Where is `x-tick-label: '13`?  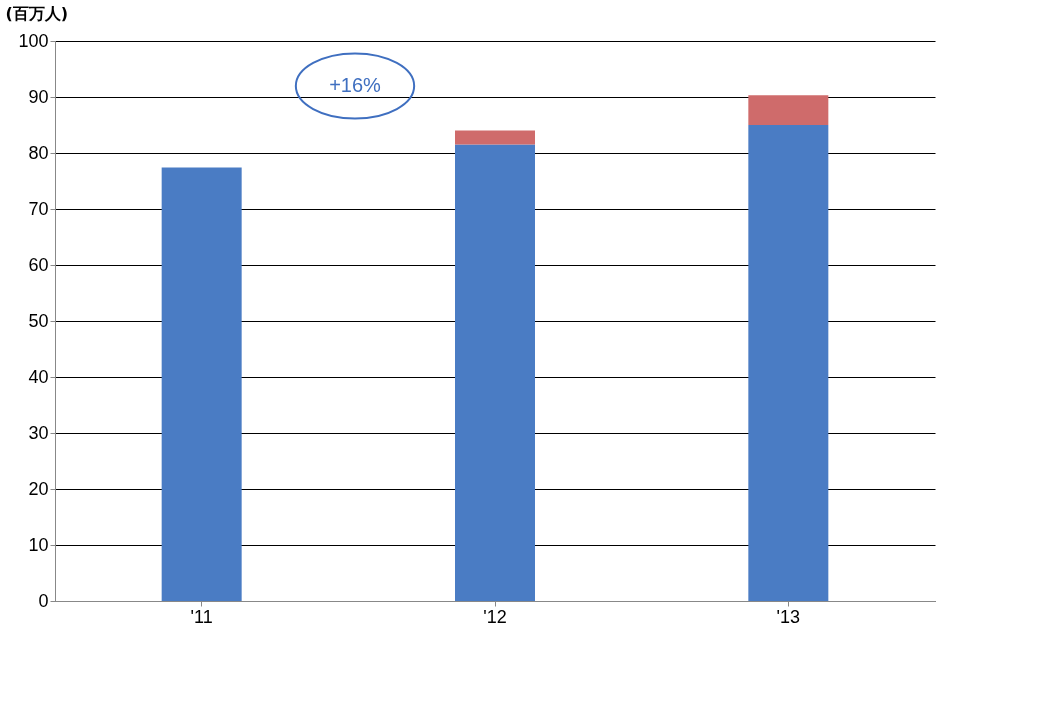 x-tick-label: '13 is located at coordinates (788, 616).